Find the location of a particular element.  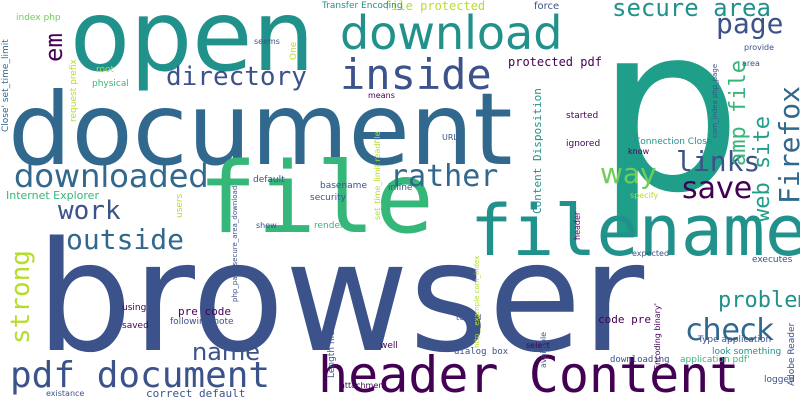

word-tested: tested is located at coordinates (469, 317).